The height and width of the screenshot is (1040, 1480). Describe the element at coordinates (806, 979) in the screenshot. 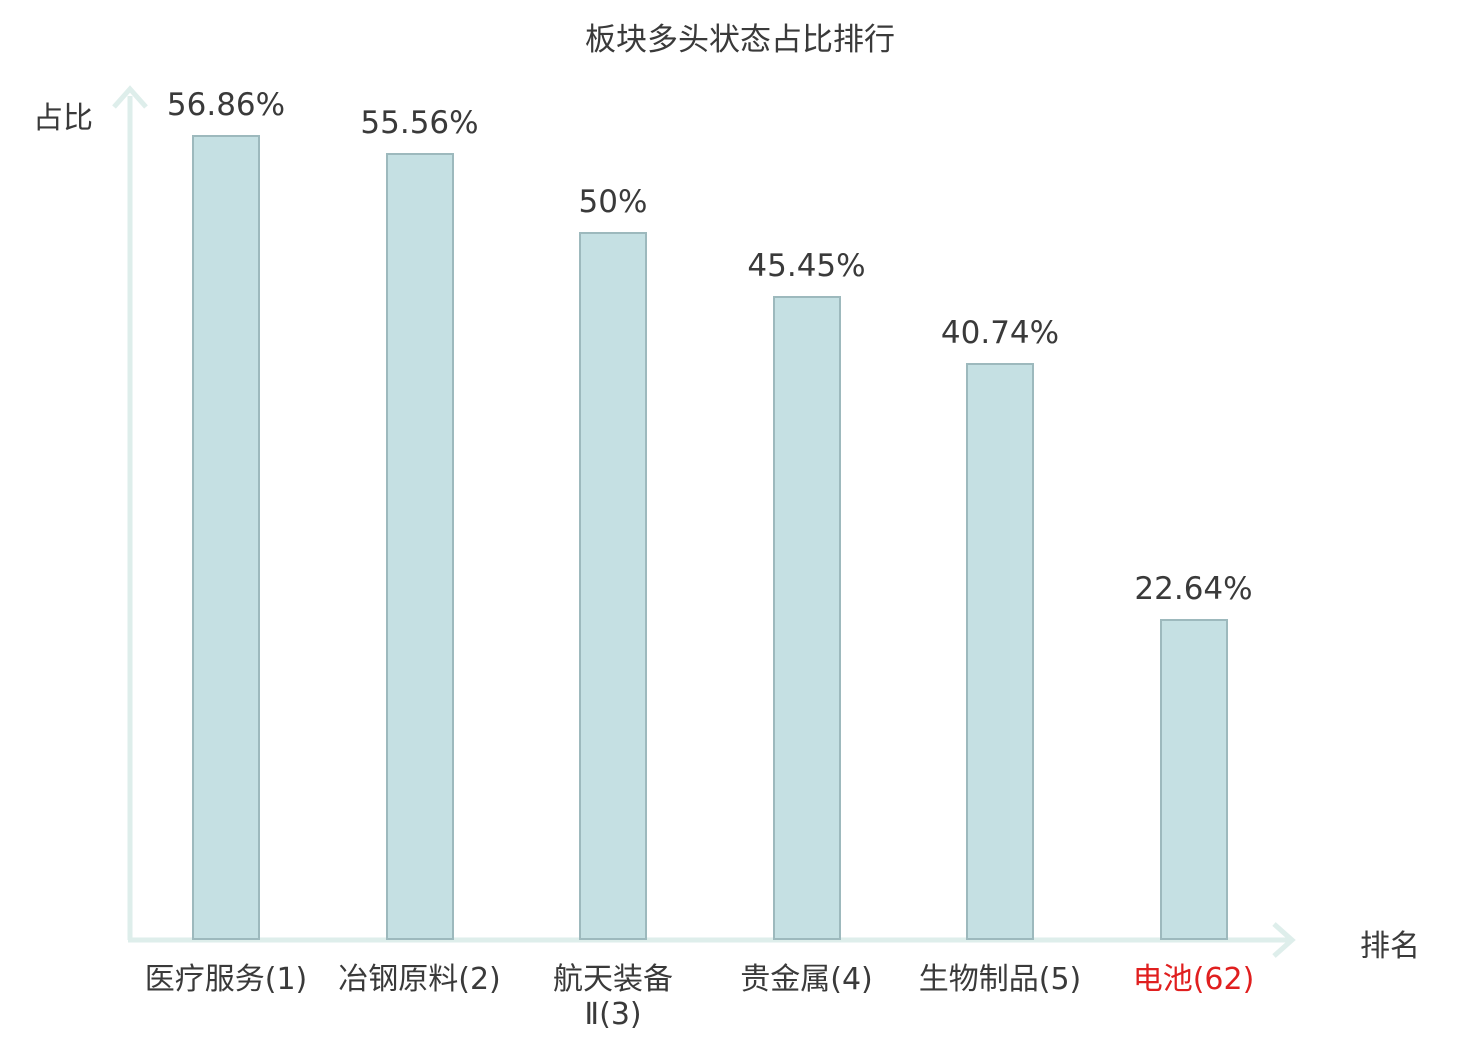

I see `category-label: 贵金属(4)` at that location.